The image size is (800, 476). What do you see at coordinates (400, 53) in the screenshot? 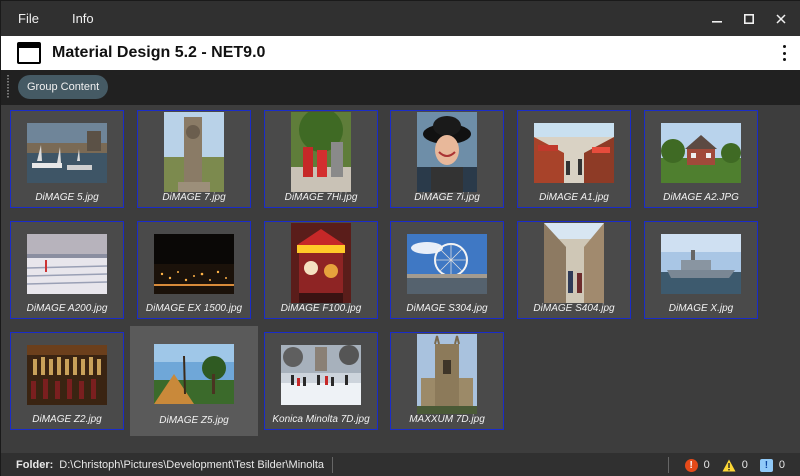
I see `app-header: Material Design 5.2 - NET9.0` at bounding box center [400, 53].